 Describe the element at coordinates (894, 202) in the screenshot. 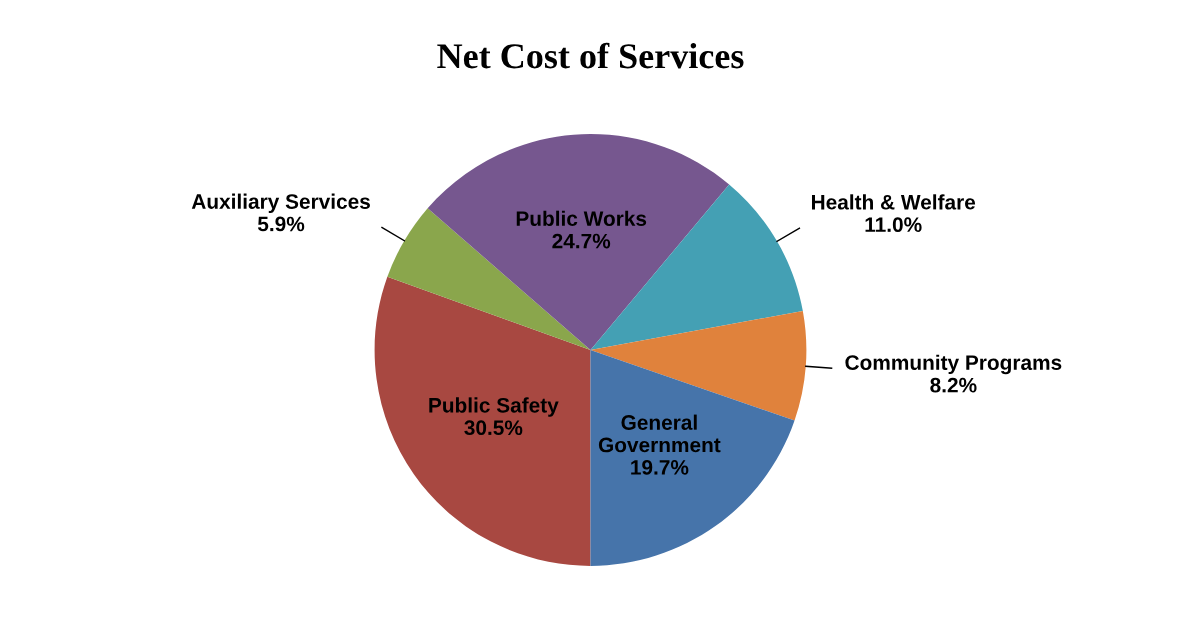

I see `slice-label: Health & Welfare` at that location.